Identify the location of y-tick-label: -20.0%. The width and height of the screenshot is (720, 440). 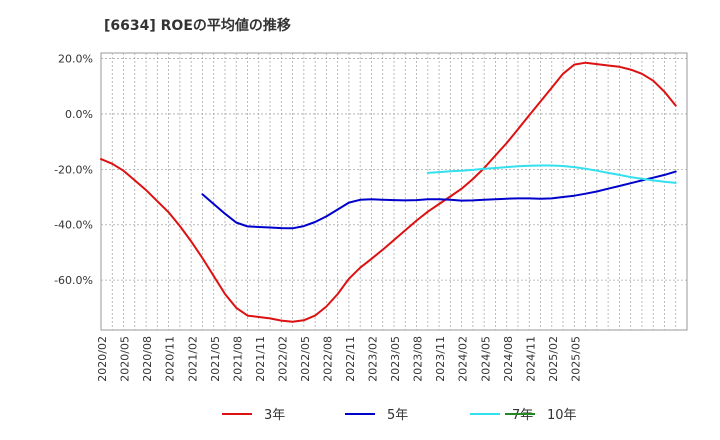
(73, 169).